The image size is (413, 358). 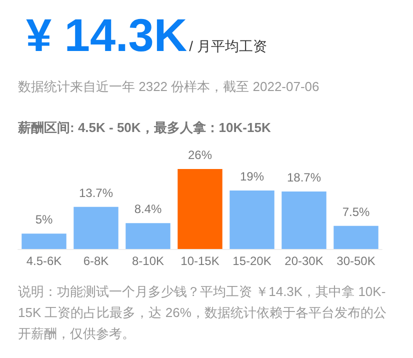 I want to click on x-tick-label: 30-50K, so click(x=356, y=261).